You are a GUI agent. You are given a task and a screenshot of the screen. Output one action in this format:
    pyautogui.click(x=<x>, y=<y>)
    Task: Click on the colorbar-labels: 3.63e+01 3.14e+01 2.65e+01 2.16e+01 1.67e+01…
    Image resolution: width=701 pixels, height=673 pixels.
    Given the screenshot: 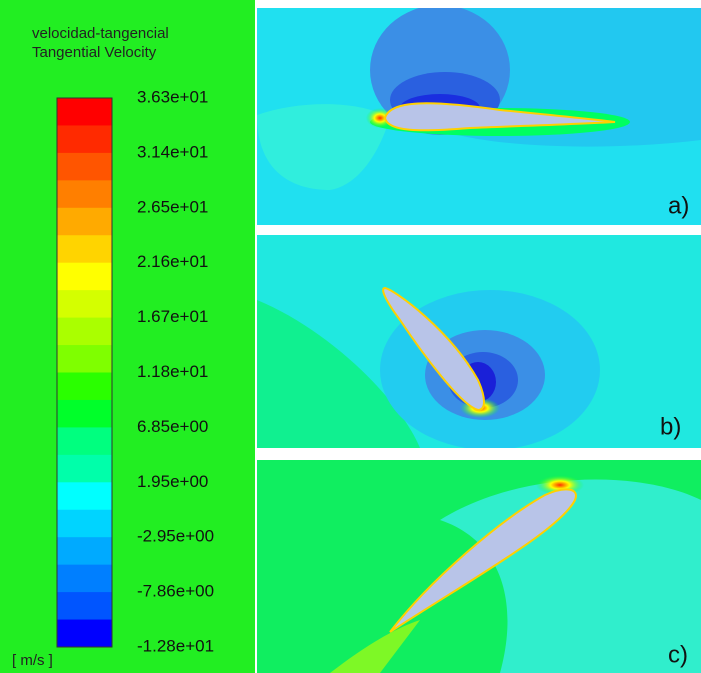 What is the action you would take?
    pyautogui.click(x=175, y=371)
    